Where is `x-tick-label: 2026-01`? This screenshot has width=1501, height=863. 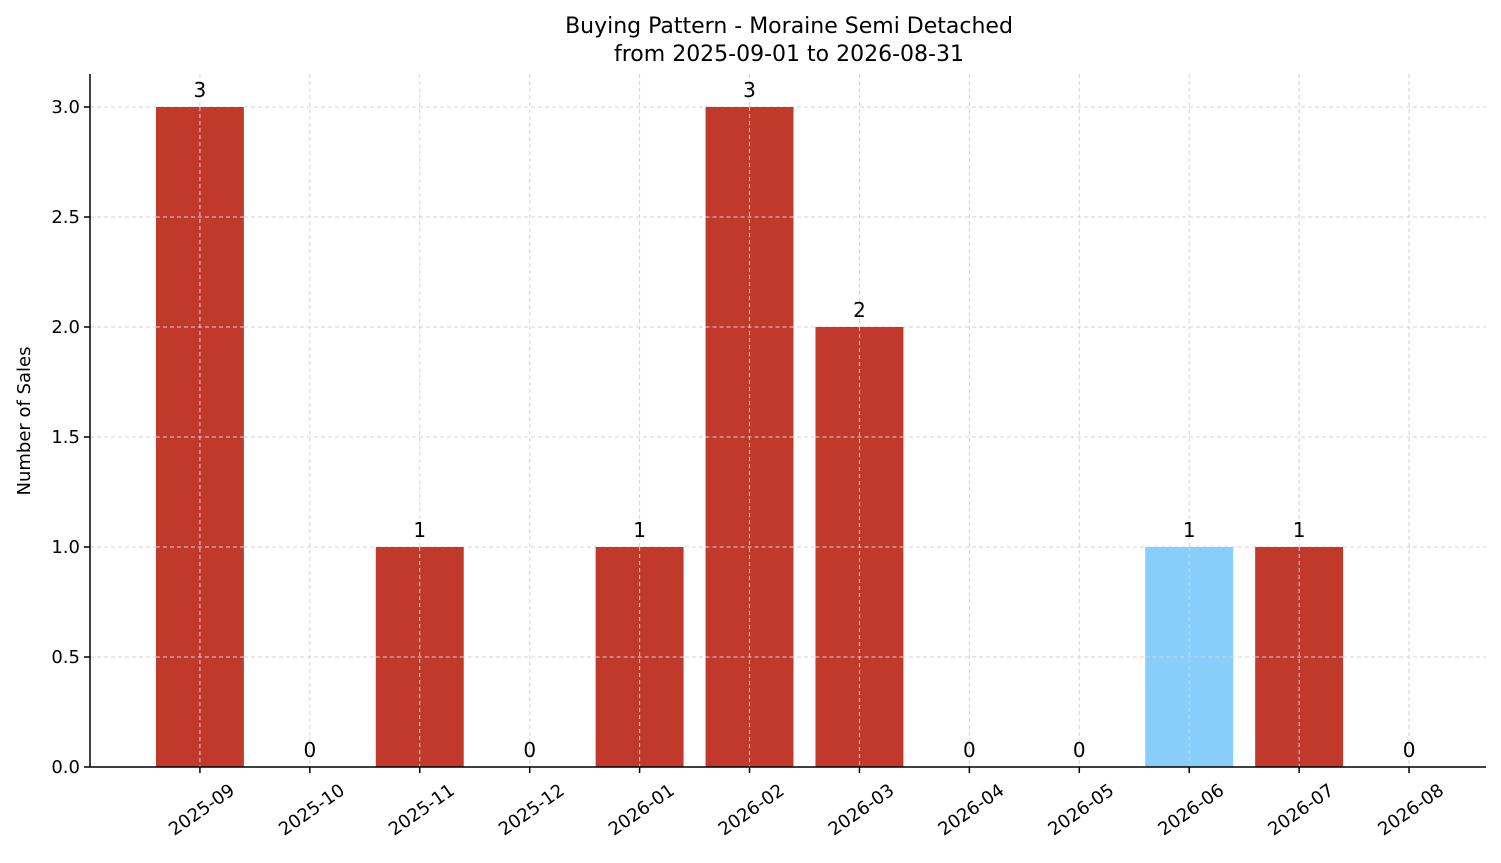
x-tick-label: 2026-01 is located at coordinates (642, 810).